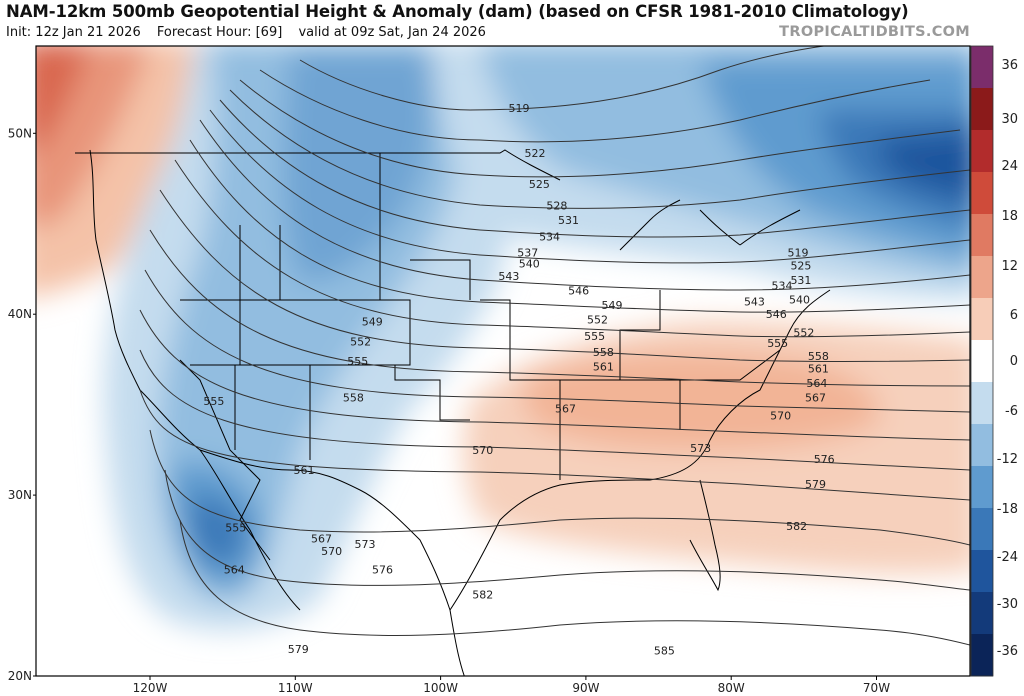 This screenshot has height=696, width=1024. Describe the element at coordinates (1009, 65) in the screenshot. I see `colorbar-label: 36` at that location.